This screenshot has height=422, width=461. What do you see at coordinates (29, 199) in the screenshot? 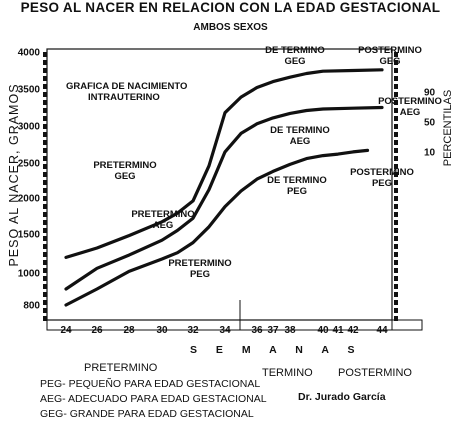
I see `y-tick-label: 2000` at bounding box center [29, 199].